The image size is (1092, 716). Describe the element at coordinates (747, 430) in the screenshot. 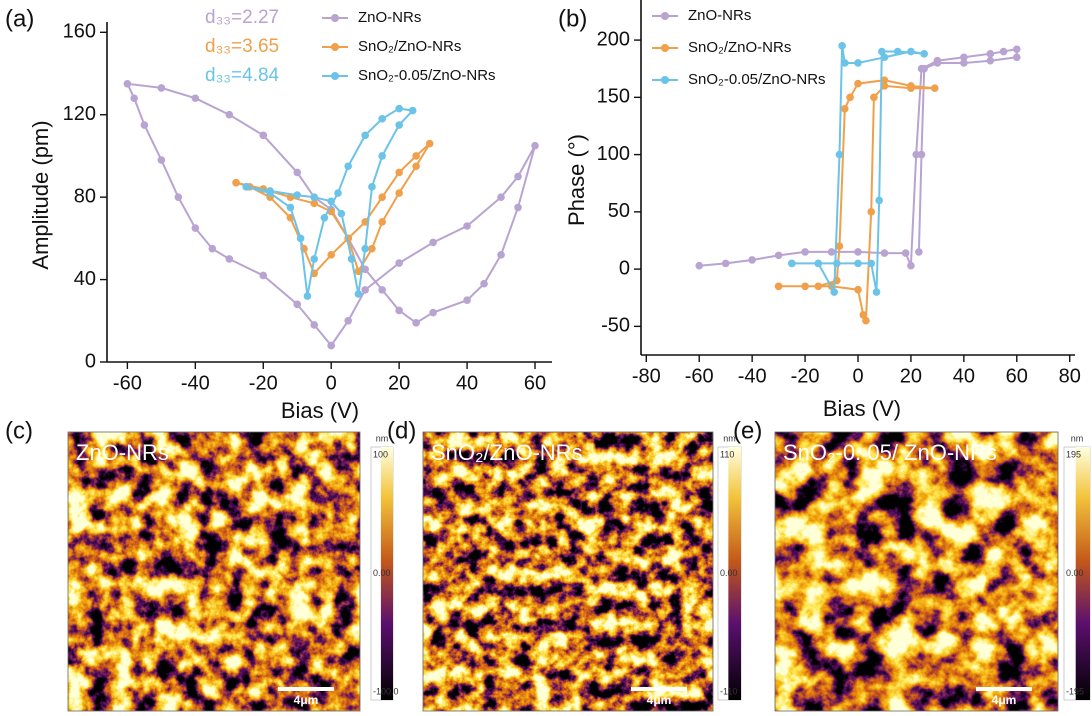

I see `panel-label: (e)` at that location.